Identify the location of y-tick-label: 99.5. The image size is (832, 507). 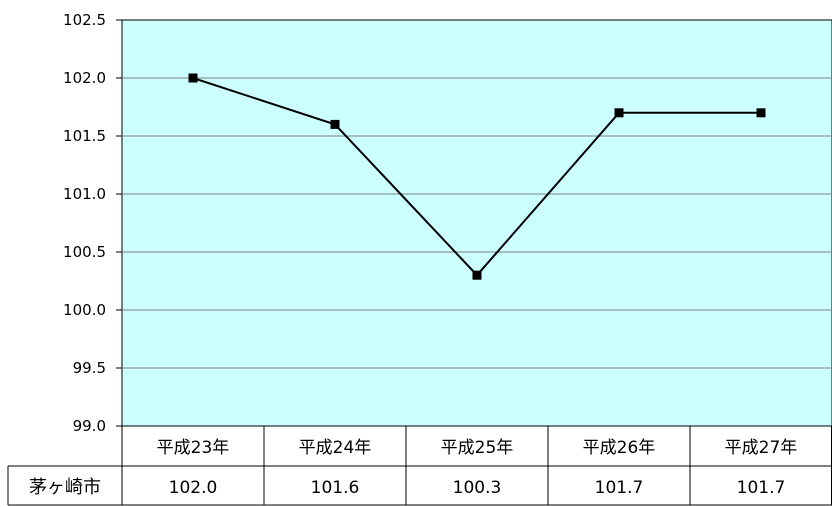
(89, 368).